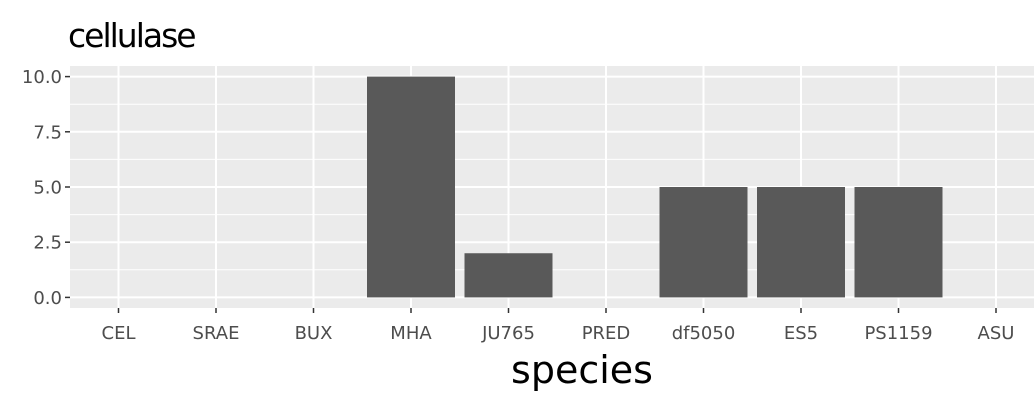 The height and width of the screenshot is (393, 1034). Describe the element at coordinates (47, 132) in the screenshot. I see `y-tick-label: 7.5` at that location.